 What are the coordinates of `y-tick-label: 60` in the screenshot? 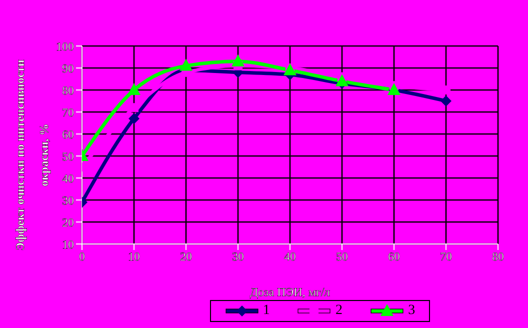 It's located at (68, 134).